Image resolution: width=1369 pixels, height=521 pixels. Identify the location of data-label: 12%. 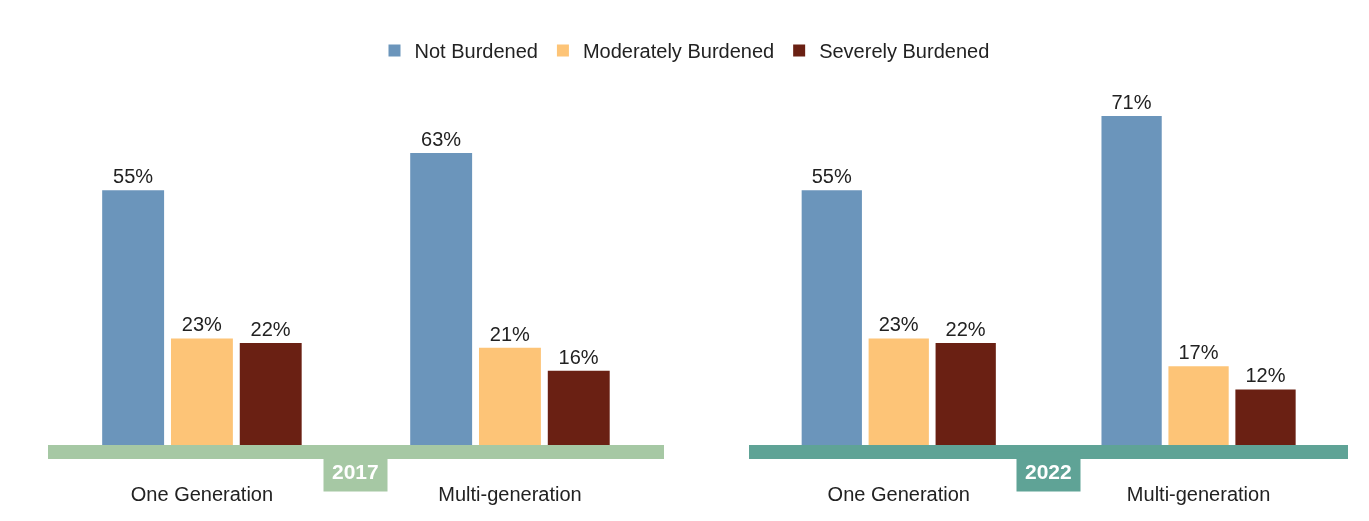
(1265, 375).